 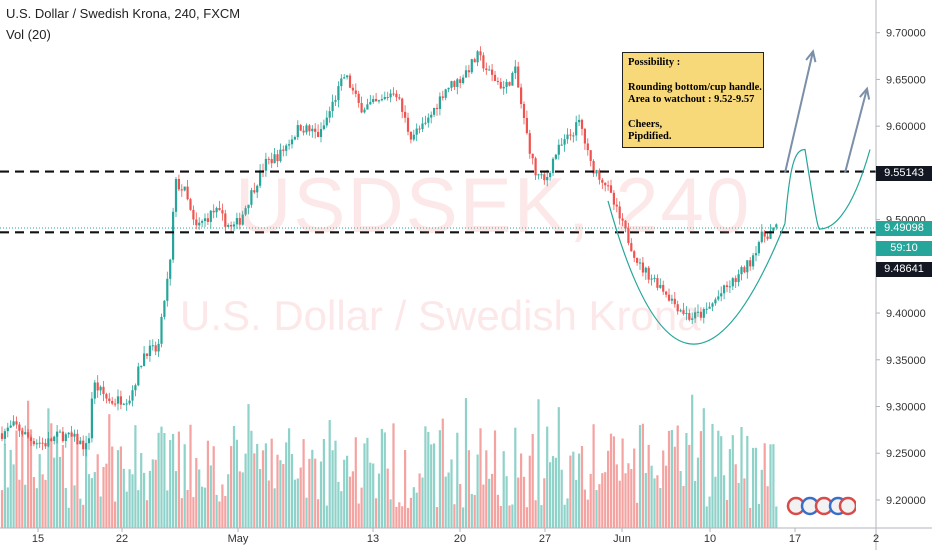 What do you see at coordinates (123, 13) in the screenshot?
I see `symbol-title: U.S. Dollar / Swedish Krona, 240, FXCM` at bounding box center [123, 13].